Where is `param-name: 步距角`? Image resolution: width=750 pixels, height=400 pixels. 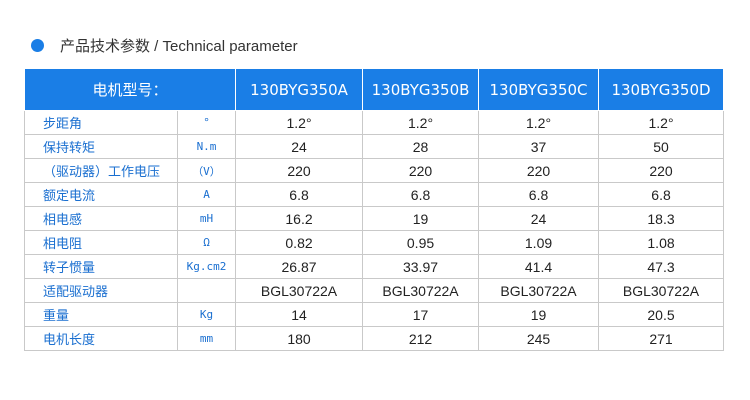 param-name: 步距角 is located at coordinates (101, 122).